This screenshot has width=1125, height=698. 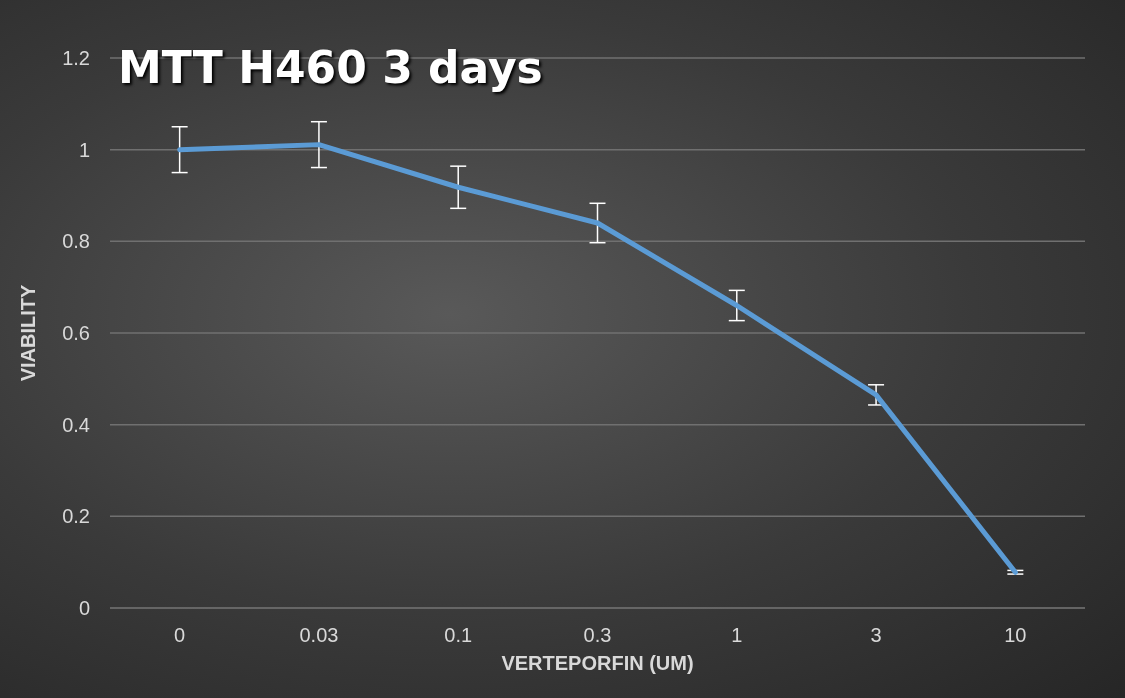 What do you see at coordinates (319, 635) in the screenshot?
I see `x-tick-label: 0.03` at bounding box center [319, 635].